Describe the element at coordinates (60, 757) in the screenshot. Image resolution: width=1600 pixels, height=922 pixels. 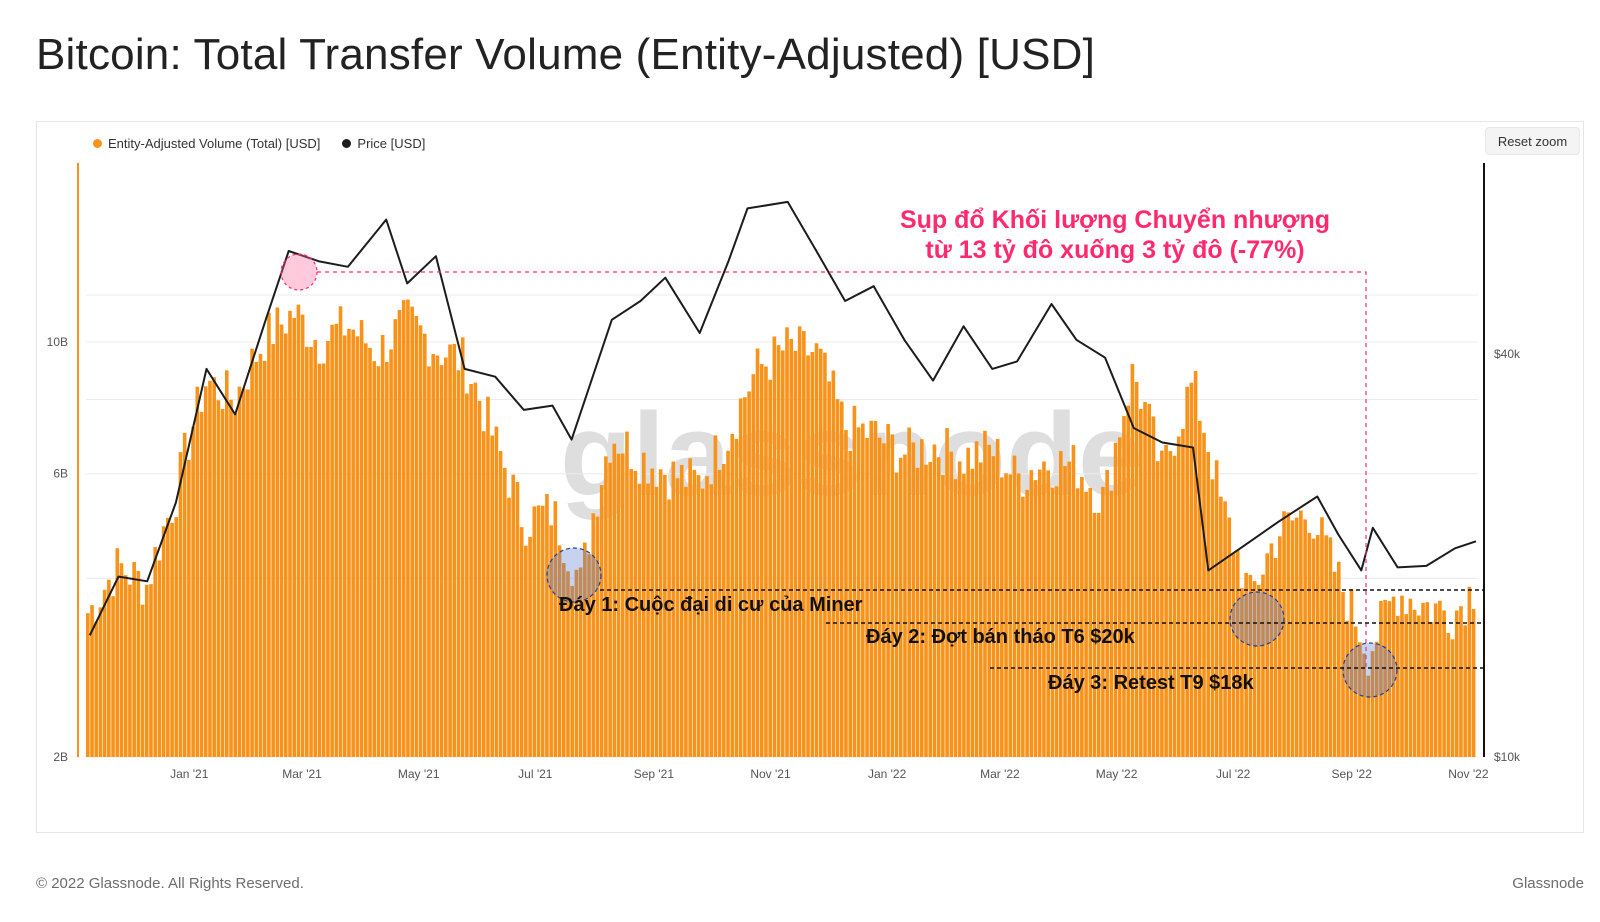
I see `y-left-tick-label: 2B` at that location.